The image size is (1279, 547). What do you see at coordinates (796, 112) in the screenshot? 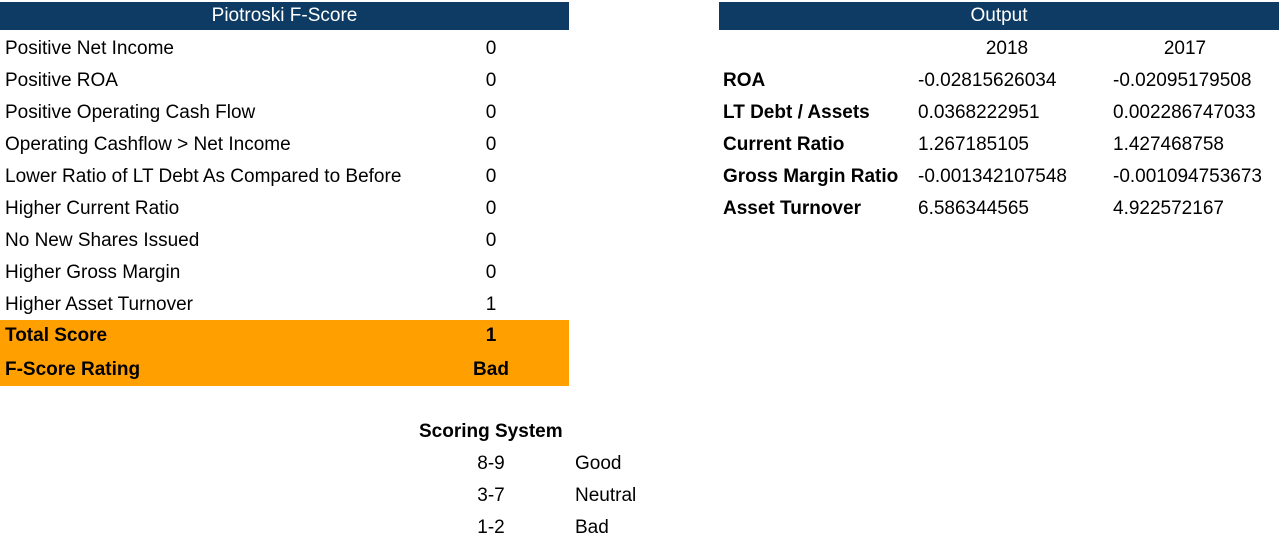
I see `output-row-label: LT Debt / Assets` at bounding box center [796, 112].